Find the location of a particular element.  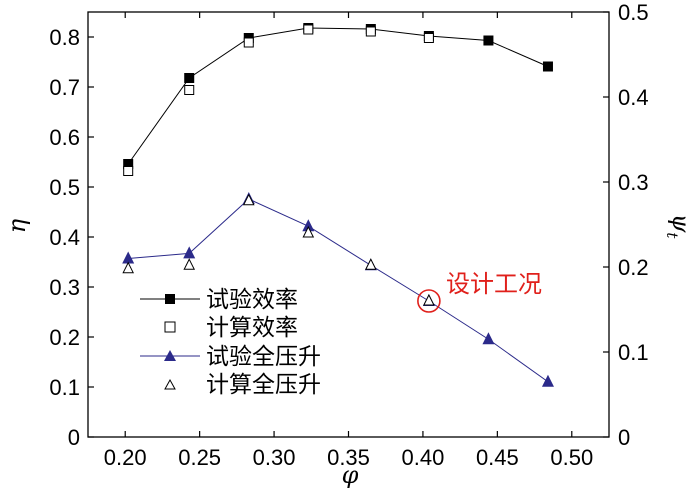

x-axis-title: φ is located at coordinates (350, 475).